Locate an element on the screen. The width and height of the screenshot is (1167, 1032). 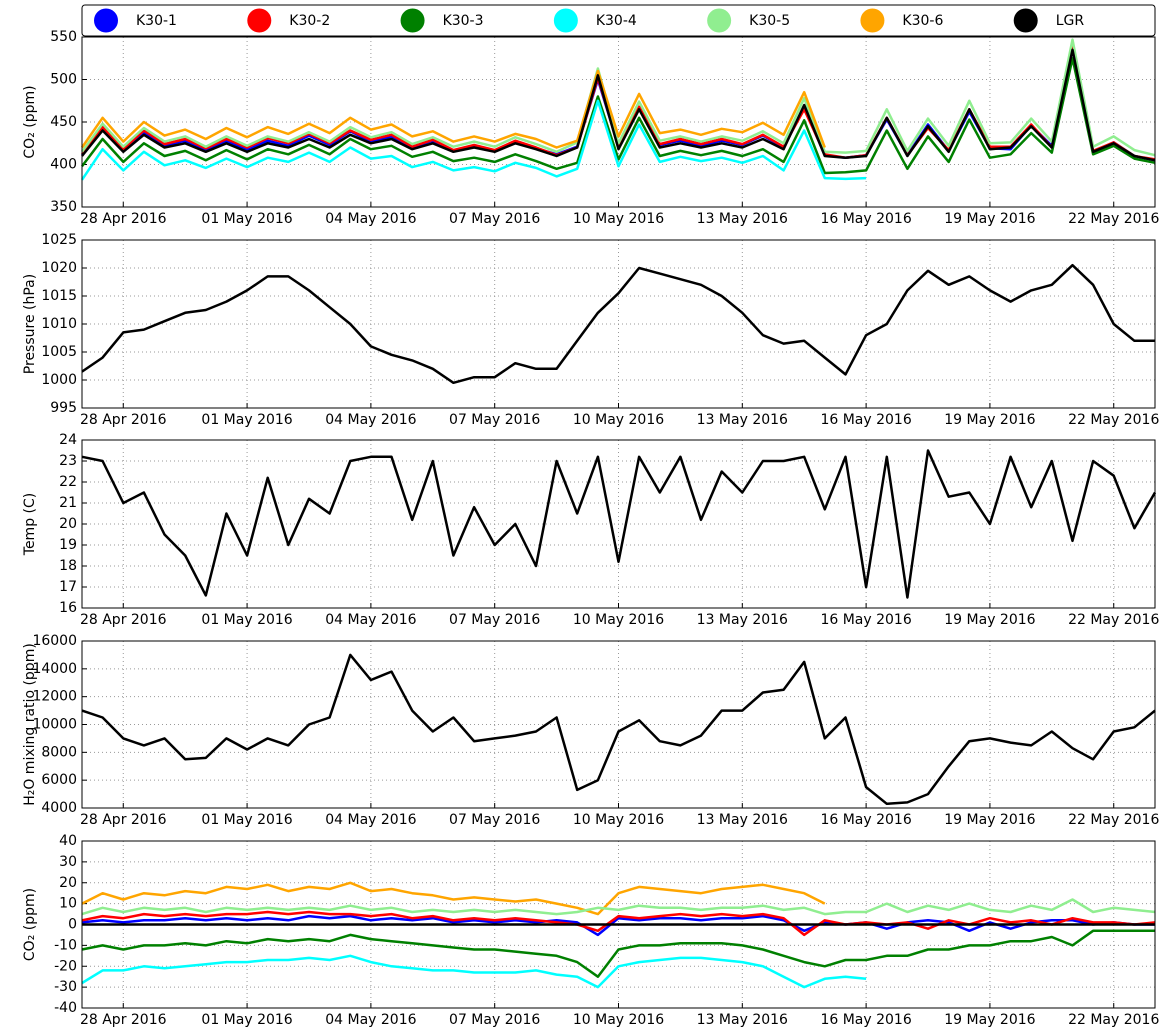
legend-label: LGR is located at coordinates (1070, 21).